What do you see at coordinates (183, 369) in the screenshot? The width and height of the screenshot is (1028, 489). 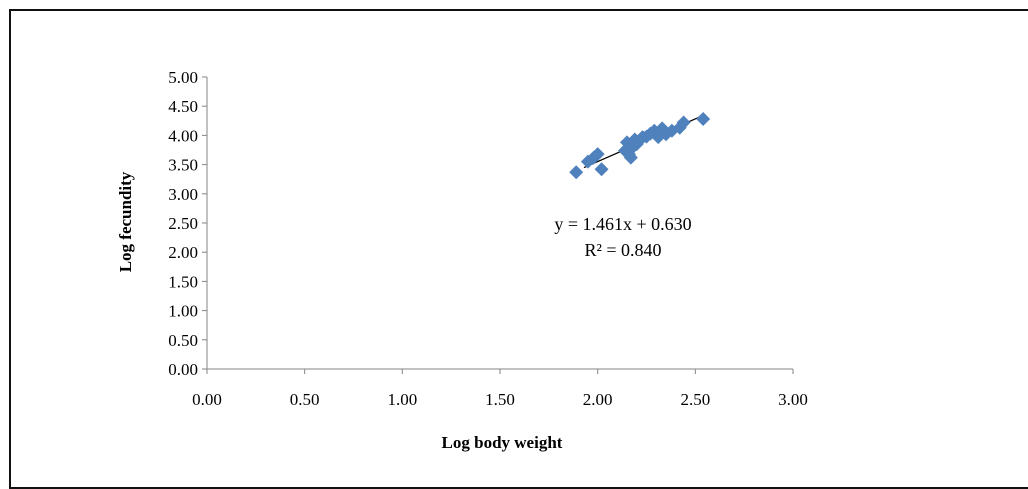 I see `y-tick-label: 0.00` at bounding box center [183, 369].